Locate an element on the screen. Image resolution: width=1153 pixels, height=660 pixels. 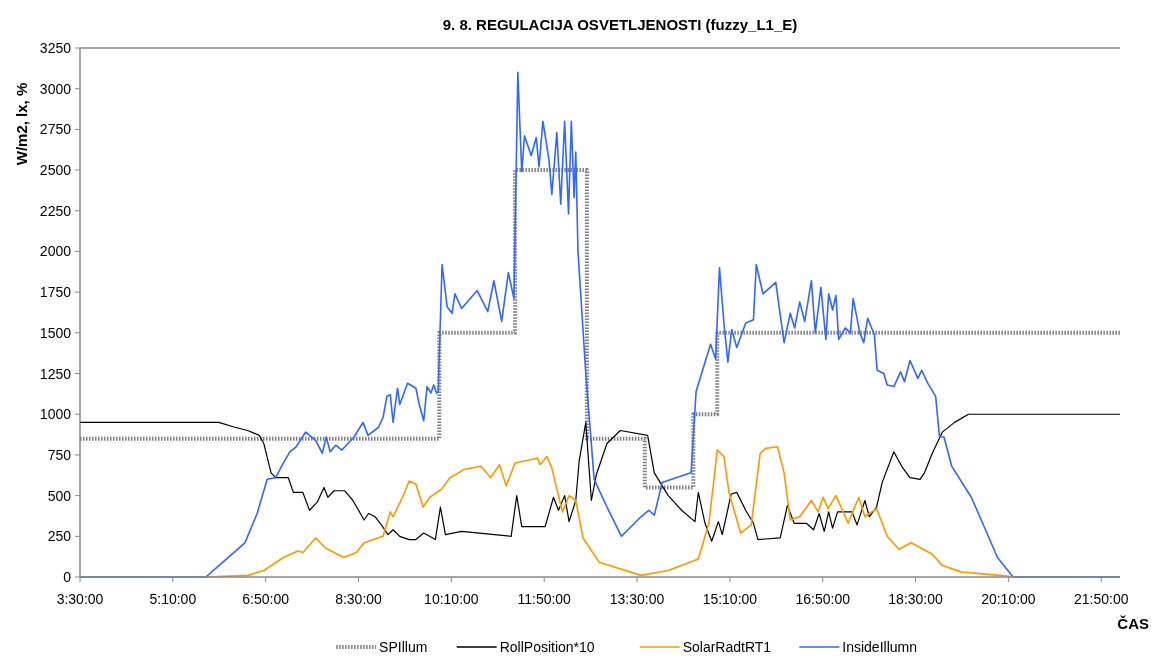
y-tick-label: 500 is located at coordinates (59, 495).